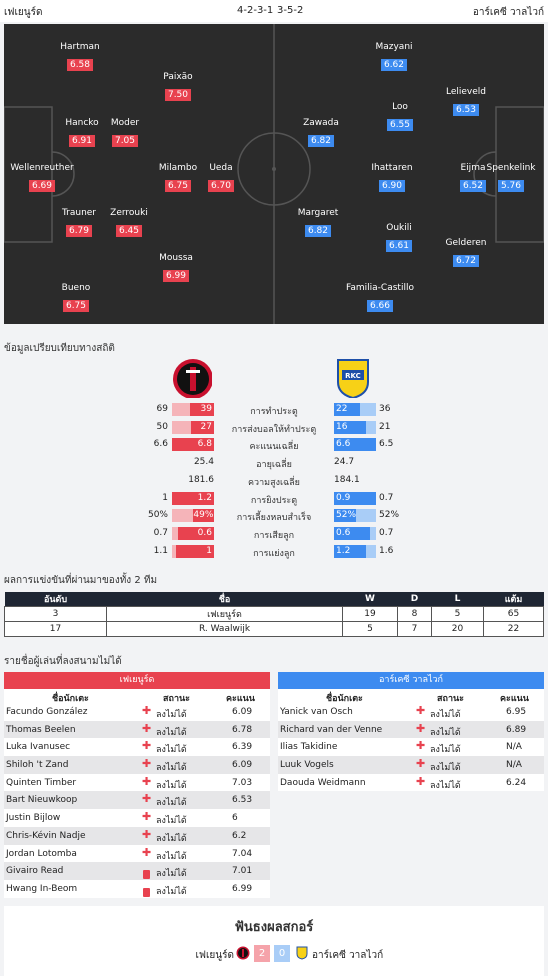 This screenshot has width=548, height=976. I want to click on player-name: Ilias Takidine, so click(308, 747).